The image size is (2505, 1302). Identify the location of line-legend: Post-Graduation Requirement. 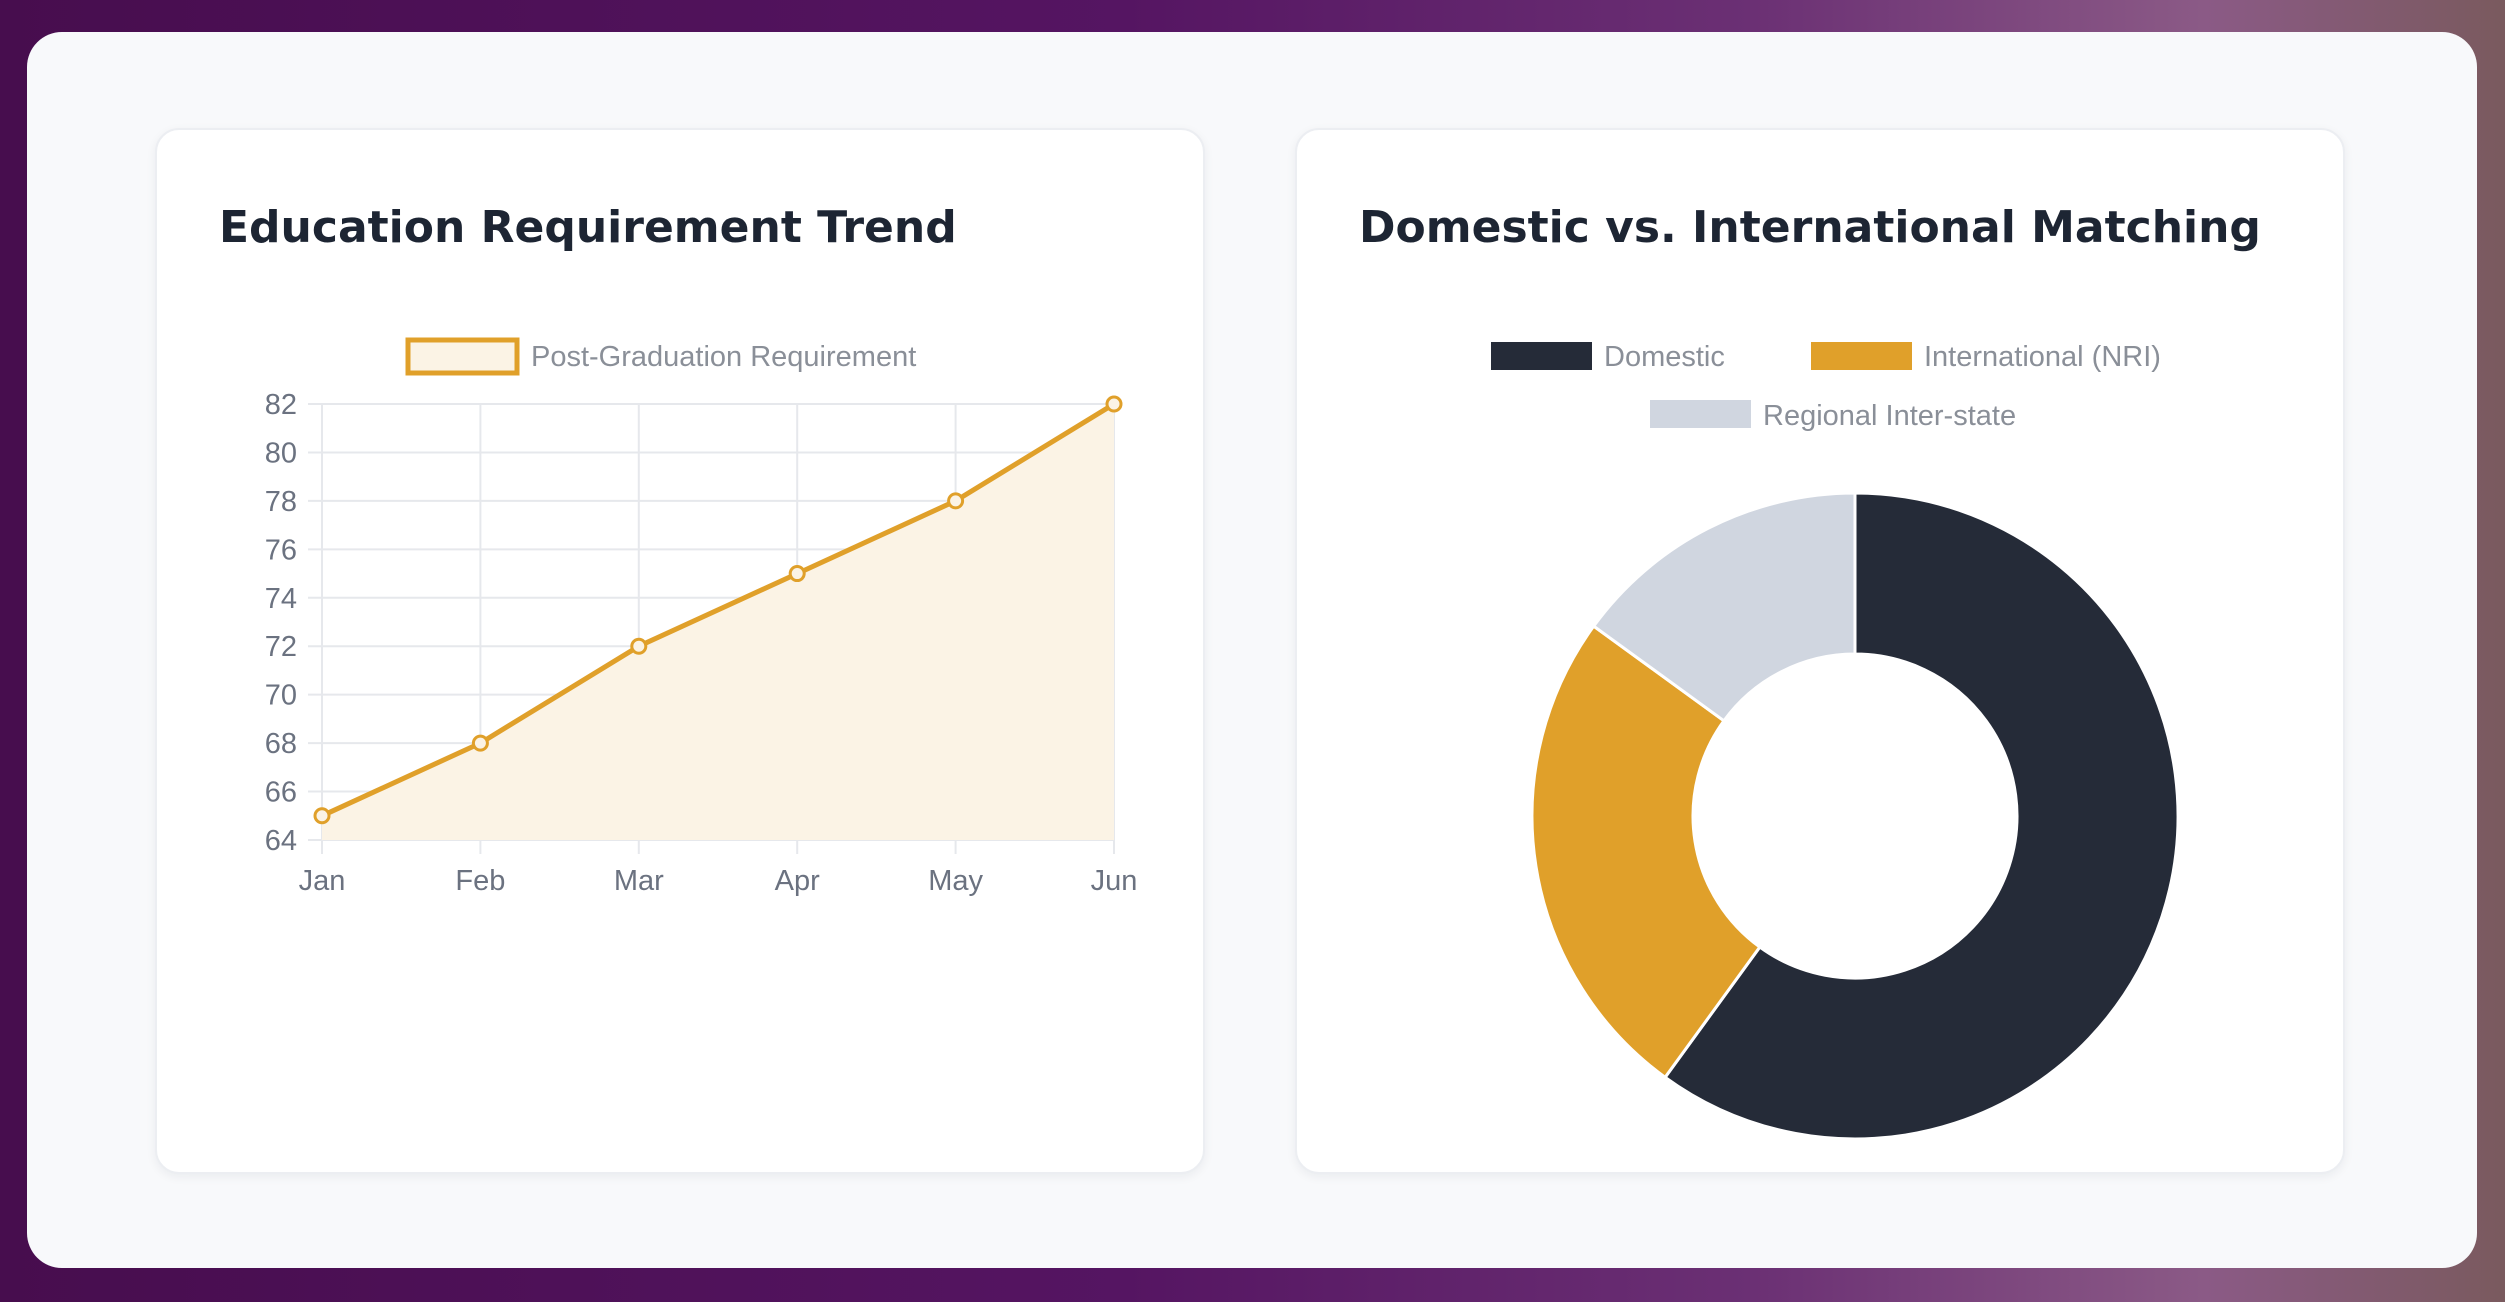
(660, 356).